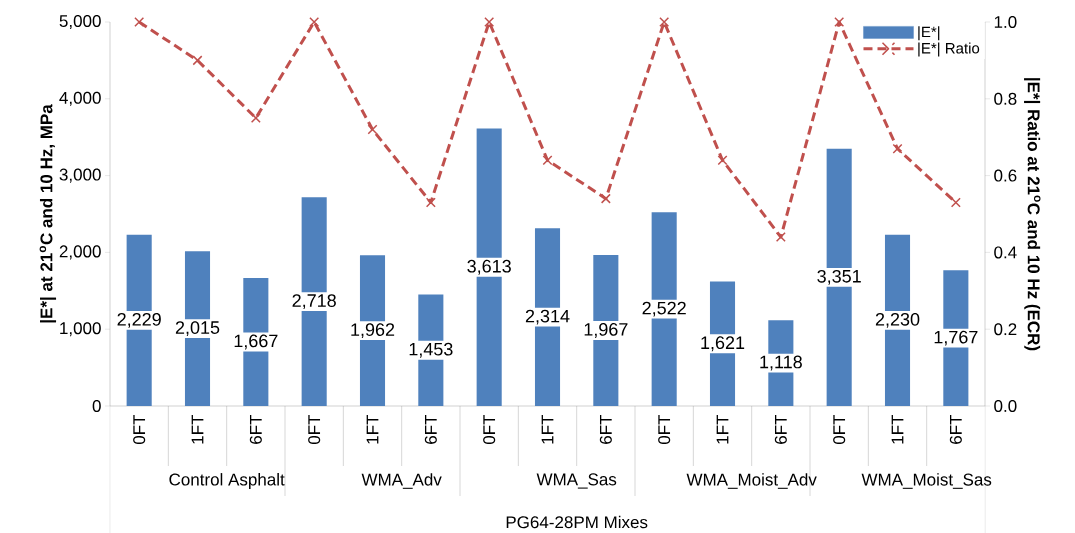 This screenshot has height=533, width=1075. What do you see at coordinates (926, 481) in the screenshot?
I see `text: WMA_Moist_Sas` at bounding box center [926, 481].